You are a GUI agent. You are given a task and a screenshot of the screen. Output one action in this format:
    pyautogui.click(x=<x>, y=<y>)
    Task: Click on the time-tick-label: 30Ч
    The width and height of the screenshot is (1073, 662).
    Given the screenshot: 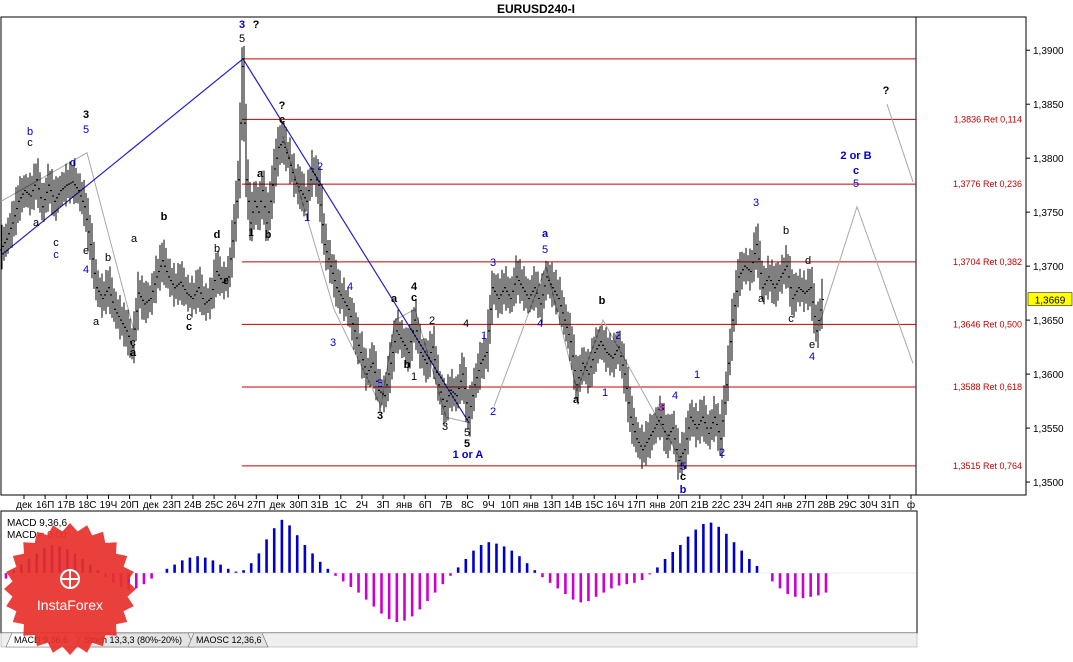 What is the action you would take?
    pyautogui.click(x=869, y=505)
    